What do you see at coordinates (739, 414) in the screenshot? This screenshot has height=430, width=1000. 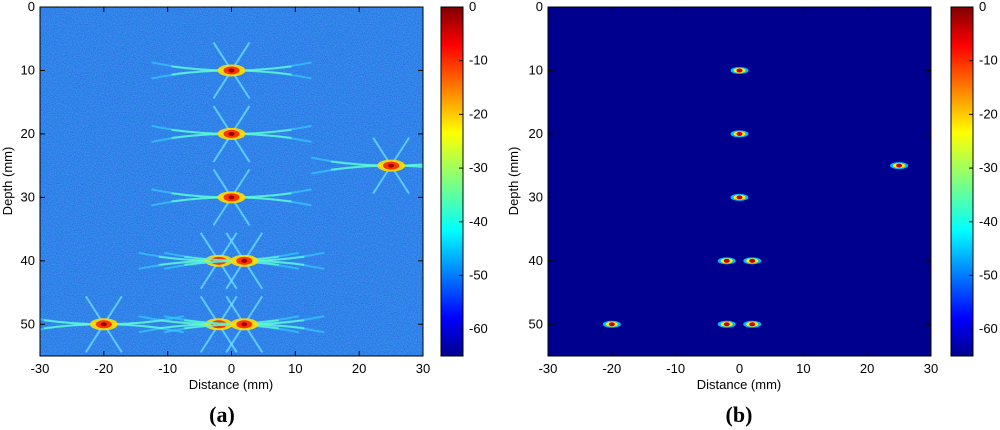 I see `panel-label-b: (b)` at bounding box center [739, 414].